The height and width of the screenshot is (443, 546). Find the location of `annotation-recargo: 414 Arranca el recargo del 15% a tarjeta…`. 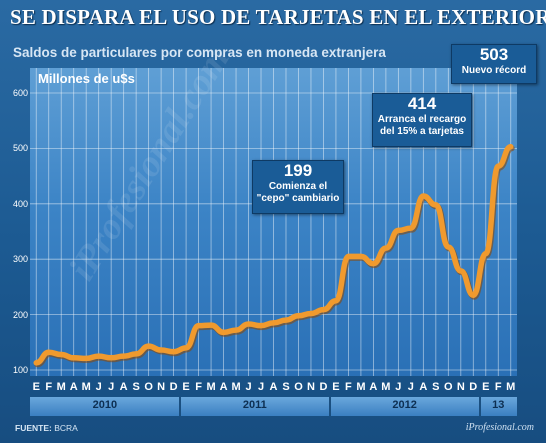

annotation-recargo: 414 Arranca el recargo del 15% a tarjeta… is located at coordinates (422, 120).